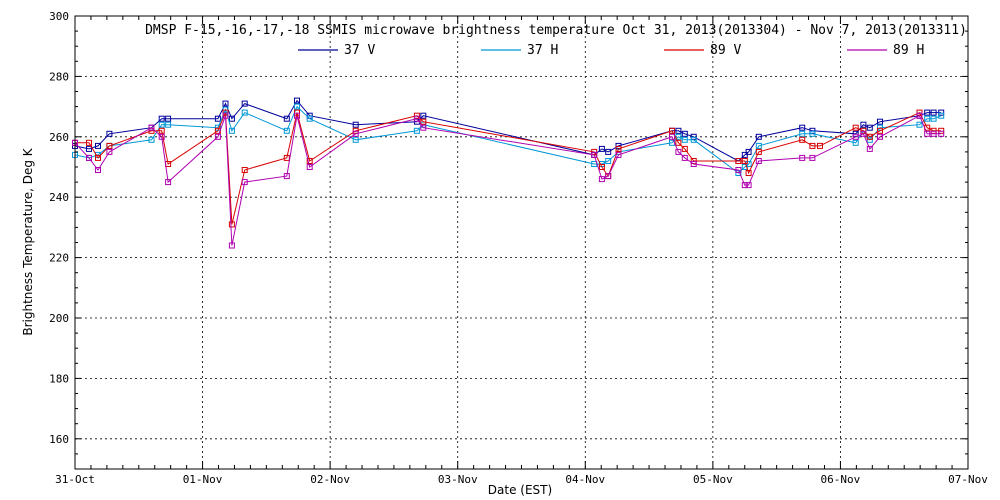  What do you see at coordinates (59, 137) in the screenshot?
I see `y-tick-label: 260` at bounding box center [59, 137].